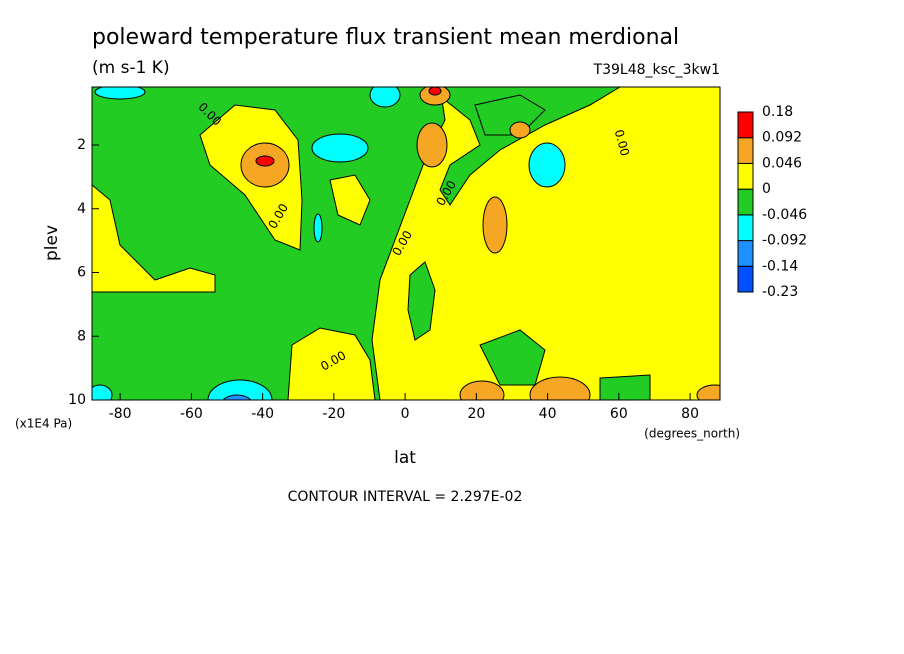  I want to click on x-tick-label: 80, so click(690, 414).